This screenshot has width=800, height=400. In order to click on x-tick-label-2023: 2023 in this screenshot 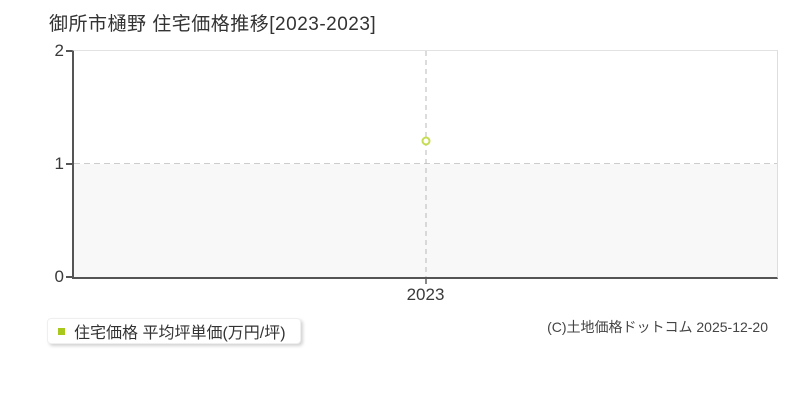, I will do `click(425, 294)`.